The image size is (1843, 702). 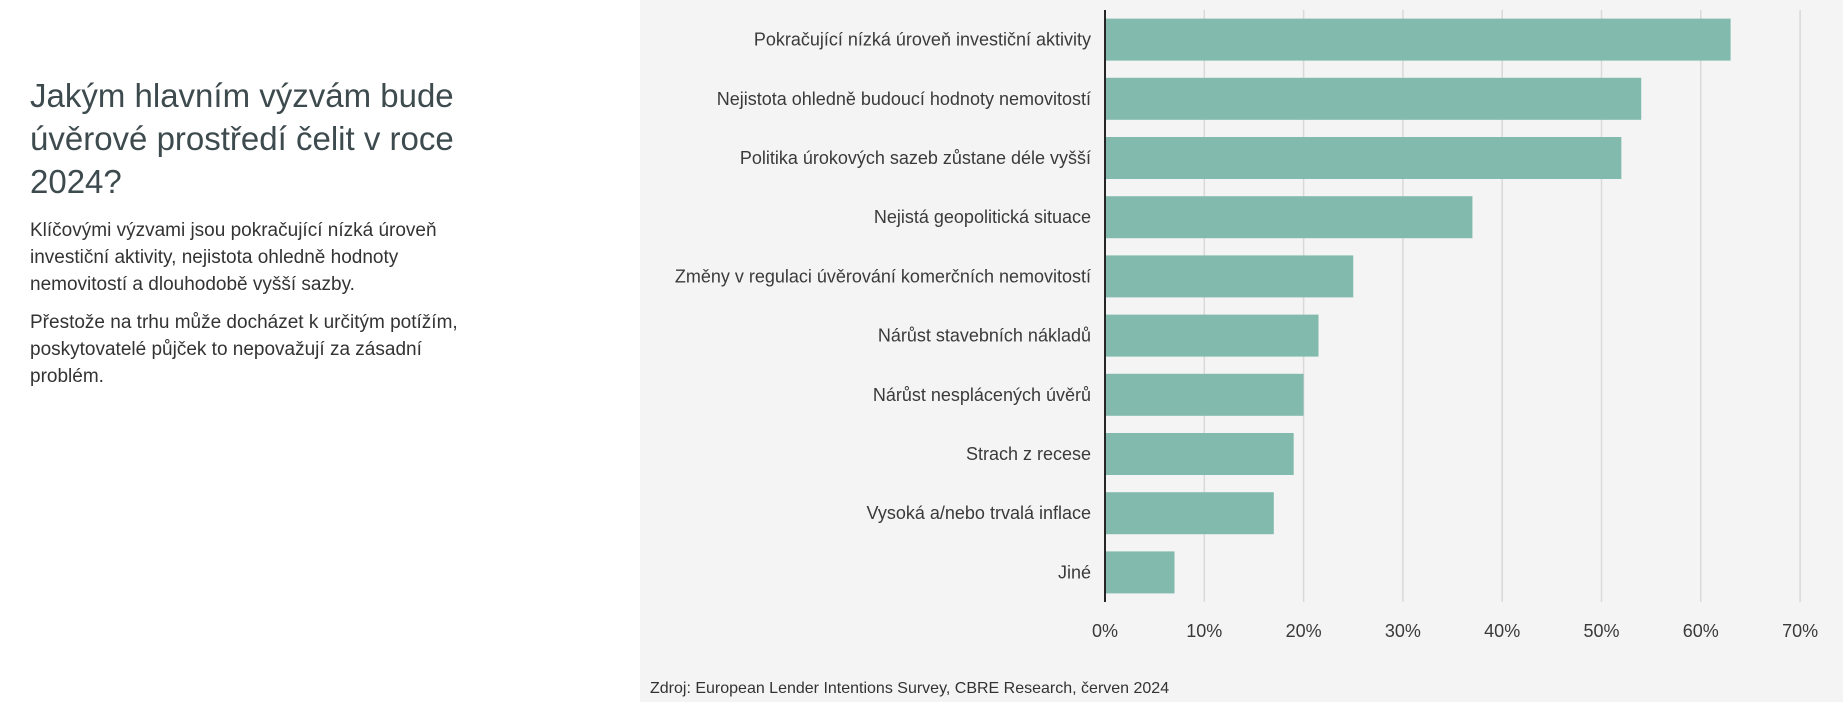 I want to click on x-tick-label: 0%, so click(x=1105, y=631).